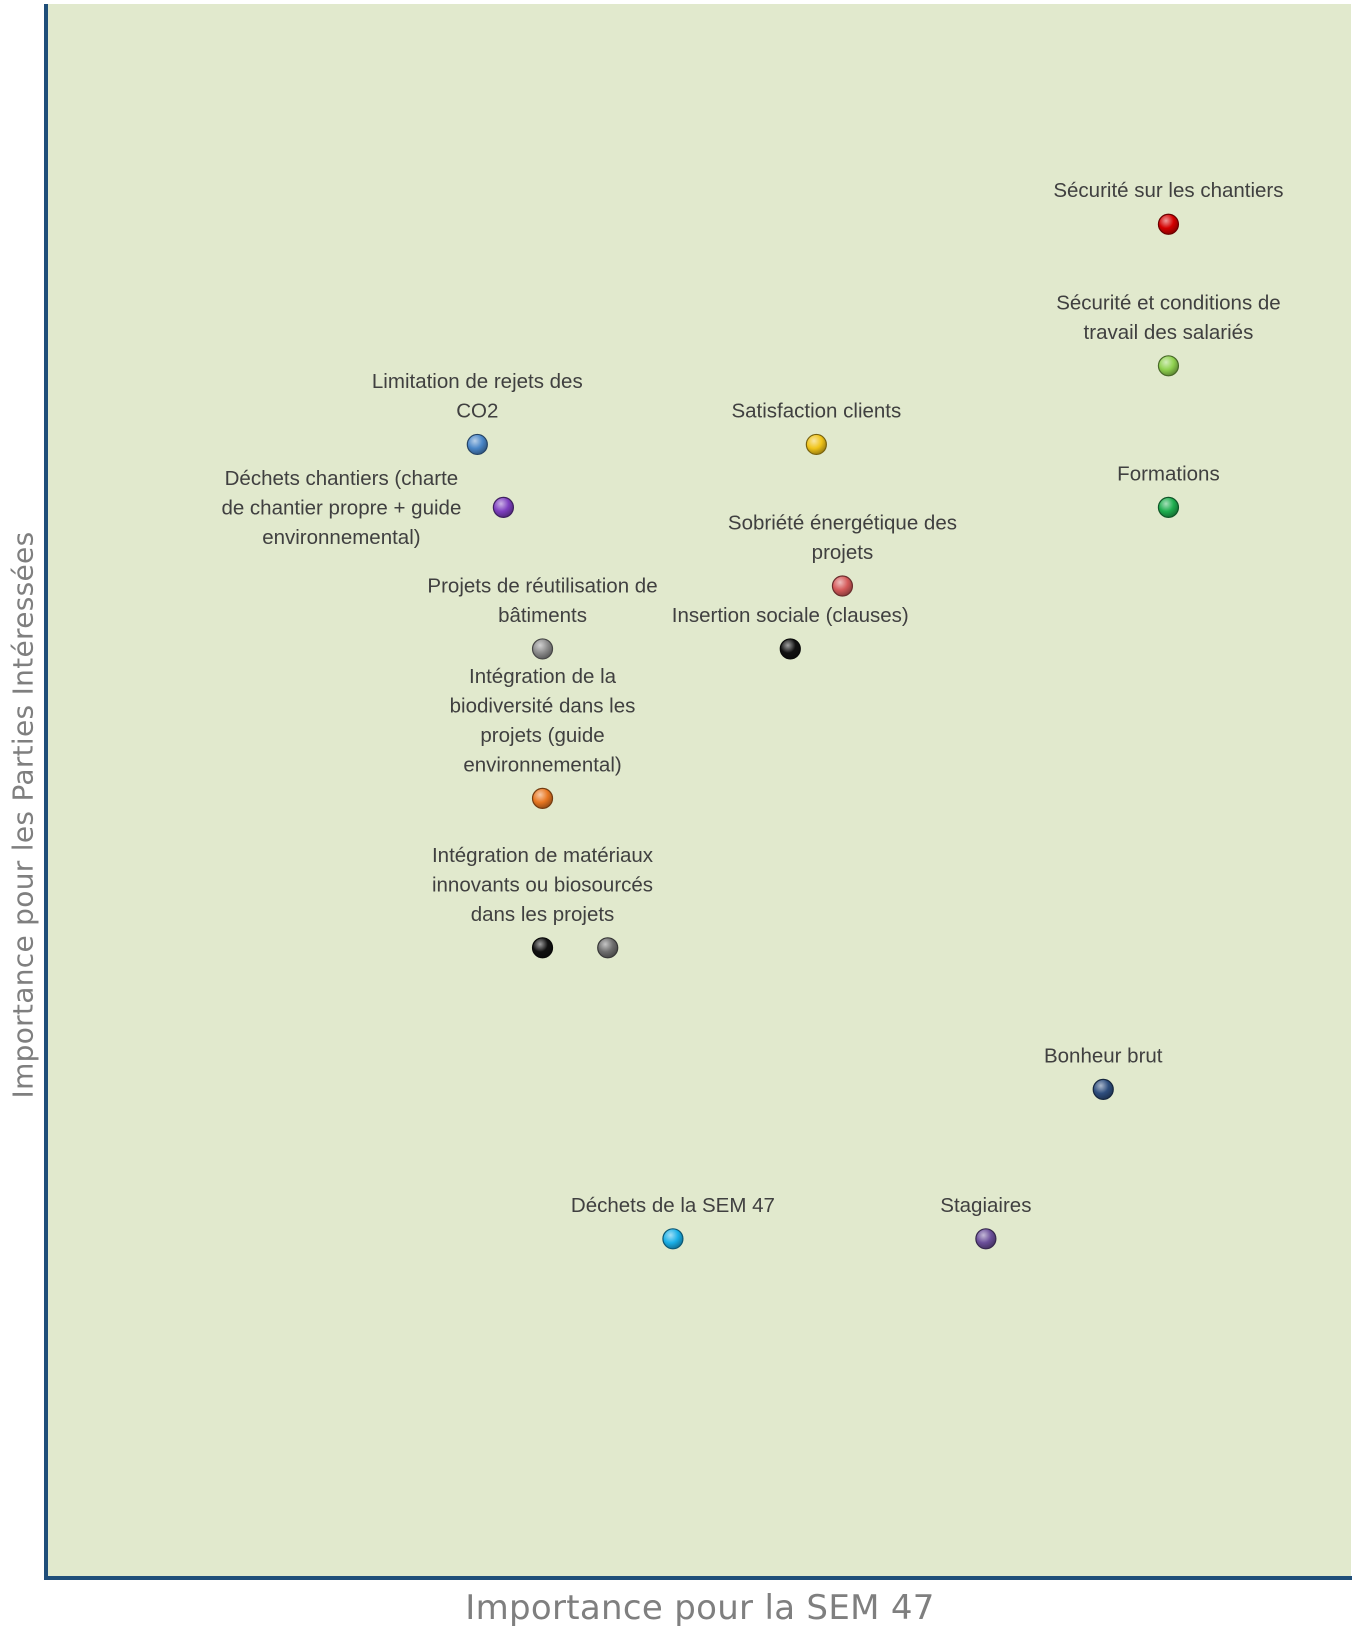  I want to click on data-label: Insertion sociale (clauses), so click(790, 615).